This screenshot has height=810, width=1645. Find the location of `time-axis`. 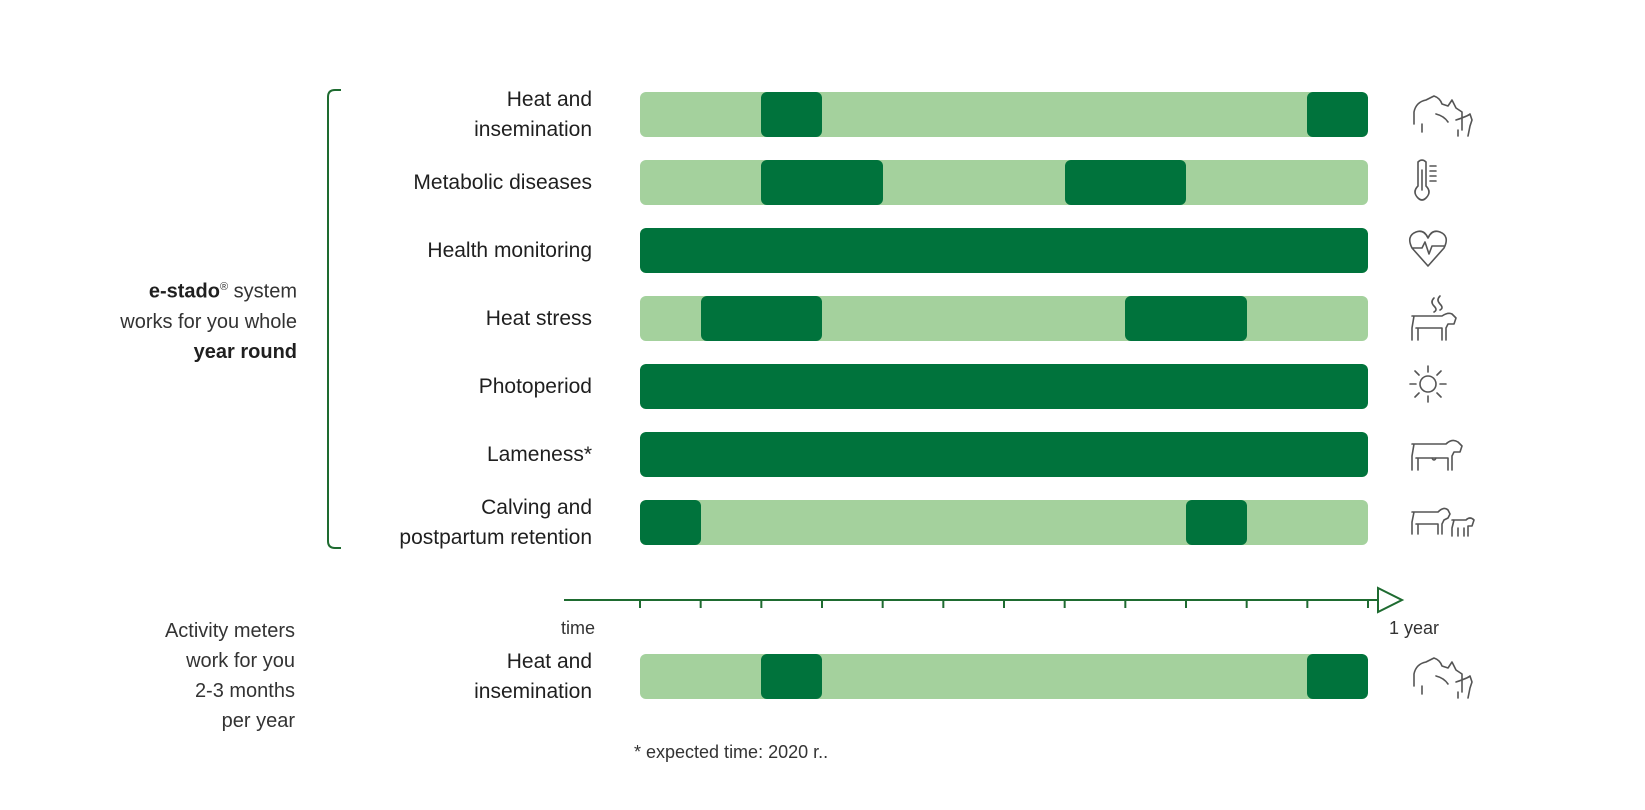

time-axis is located at coordinates (984, 600).